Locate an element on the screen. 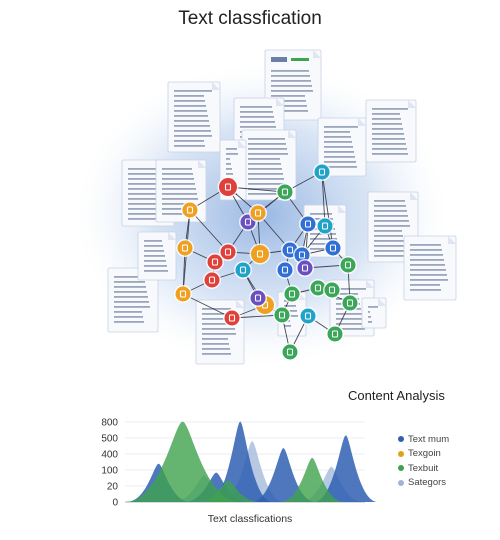  legend-item: Texbuit is located at coordinates (423, 468).